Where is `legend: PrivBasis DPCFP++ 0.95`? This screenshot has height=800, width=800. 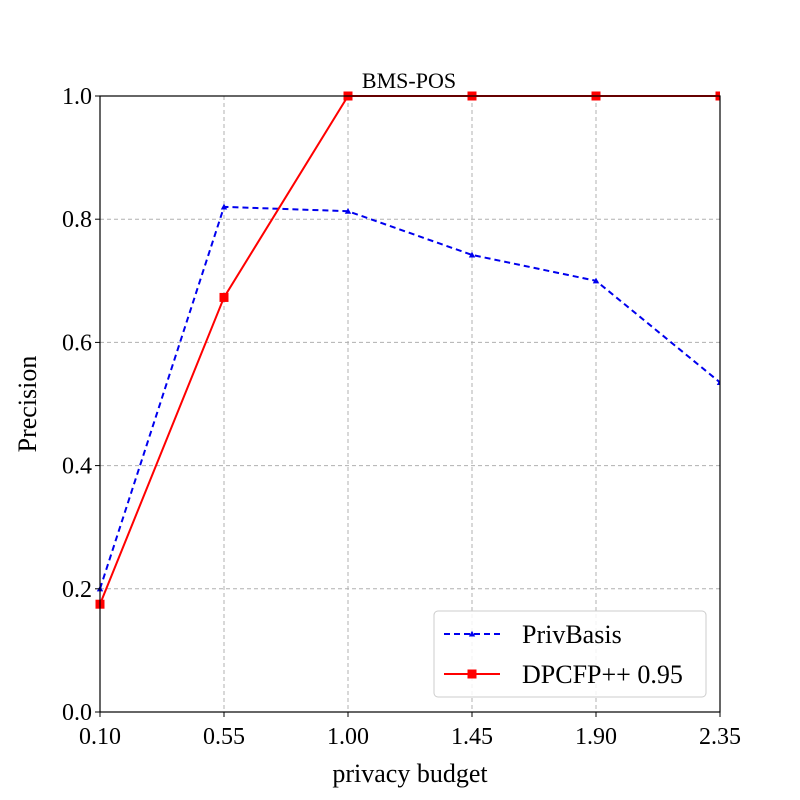 legend: PrivBasis DPCFP++ 0.95 is located at coordinates (570, 654).